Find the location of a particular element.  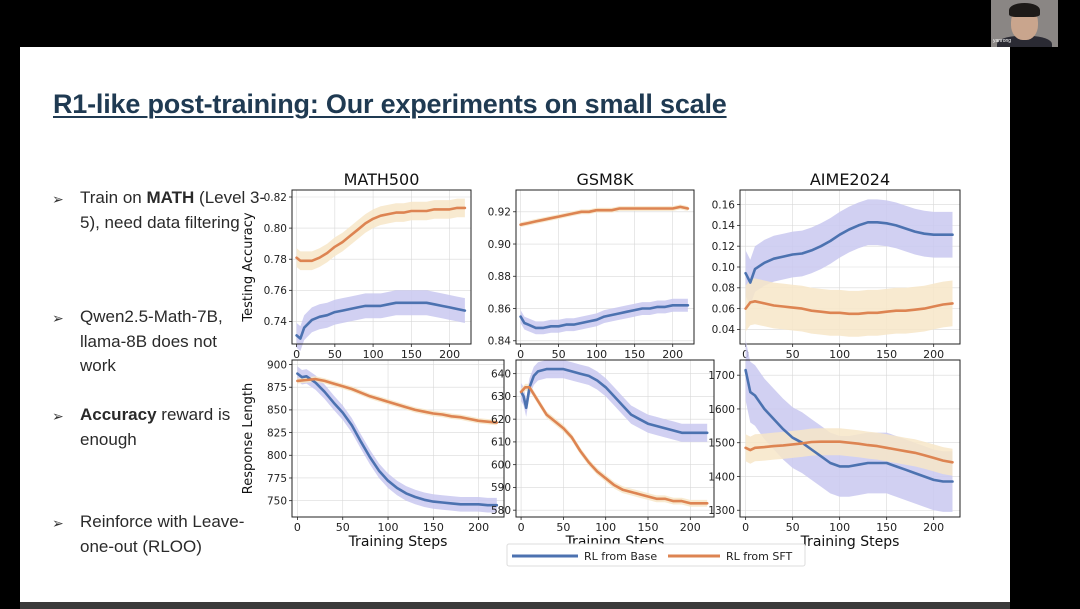

chart-title: GSM8K is located at coordinates (605, 179).